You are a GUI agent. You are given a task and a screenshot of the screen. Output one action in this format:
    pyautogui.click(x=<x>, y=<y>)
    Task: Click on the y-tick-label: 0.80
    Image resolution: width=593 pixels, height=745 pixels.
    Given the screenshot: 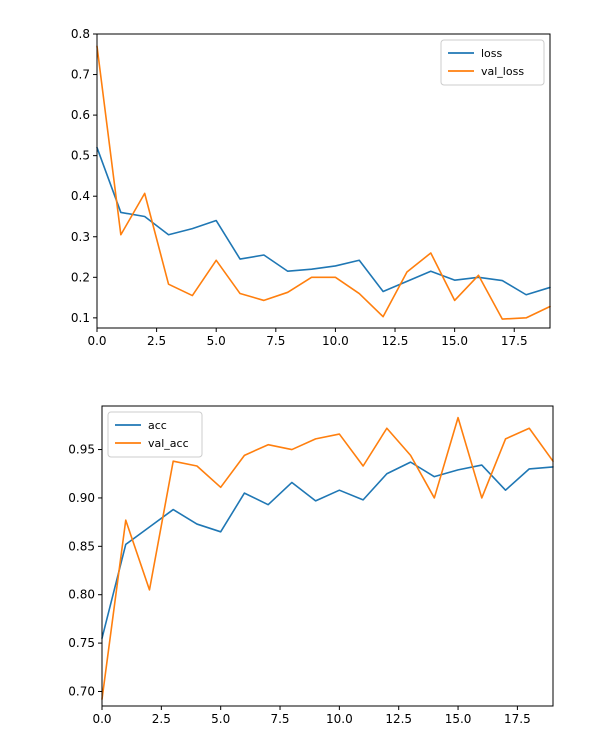 What is the action you would take?
    pyautogui.click(x=81, y=595)
    